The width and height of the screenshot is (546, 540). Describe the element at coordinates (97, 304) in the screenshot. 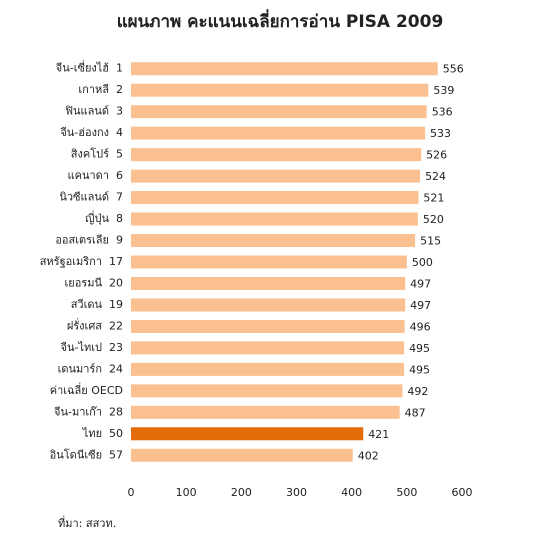

I see `y-tick-label: สวีเดน 19` at that location.